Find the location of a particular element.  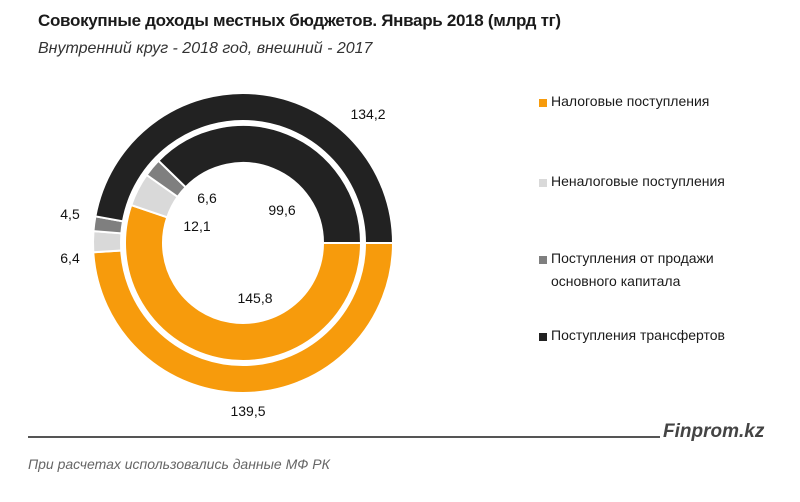

legend-item: Налоговые поступления is located at coordinates (624, 103).